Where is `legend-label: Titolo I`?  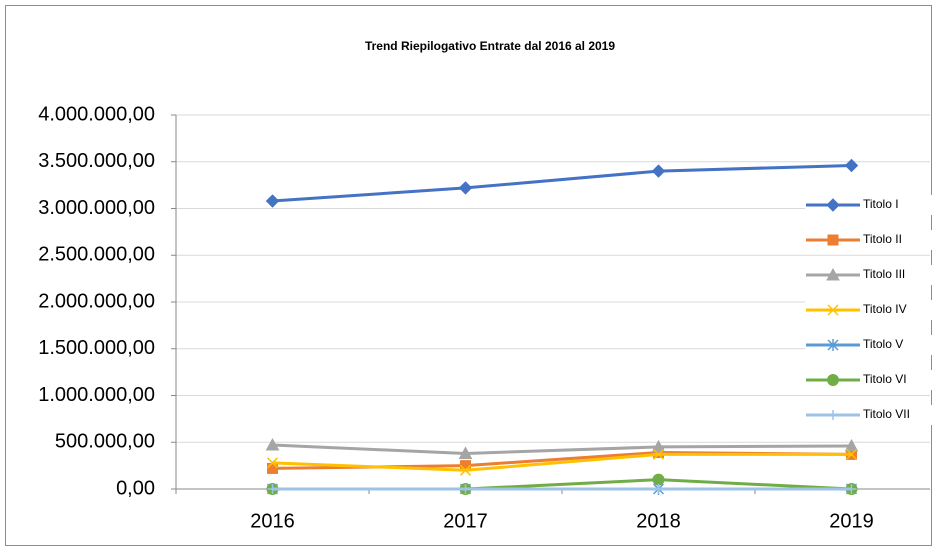 legend-label: Titolo I is located at coordinates (881, 204).